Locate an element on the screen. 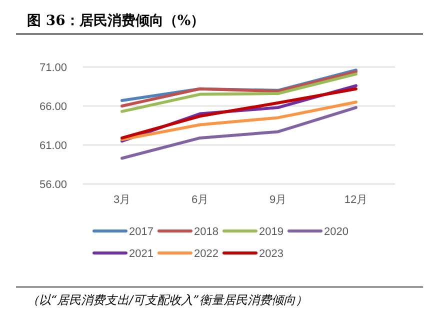 The image size is (440, 329). legend-label: 2021 is located at coordinates (141, 254).